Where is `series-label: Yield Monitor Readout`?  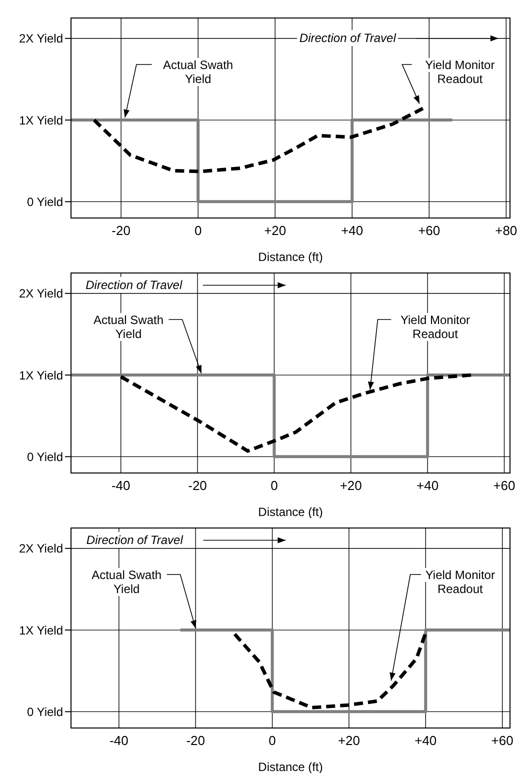 series-label: Yield Monitor Readout is located at coordinates (460, 72).